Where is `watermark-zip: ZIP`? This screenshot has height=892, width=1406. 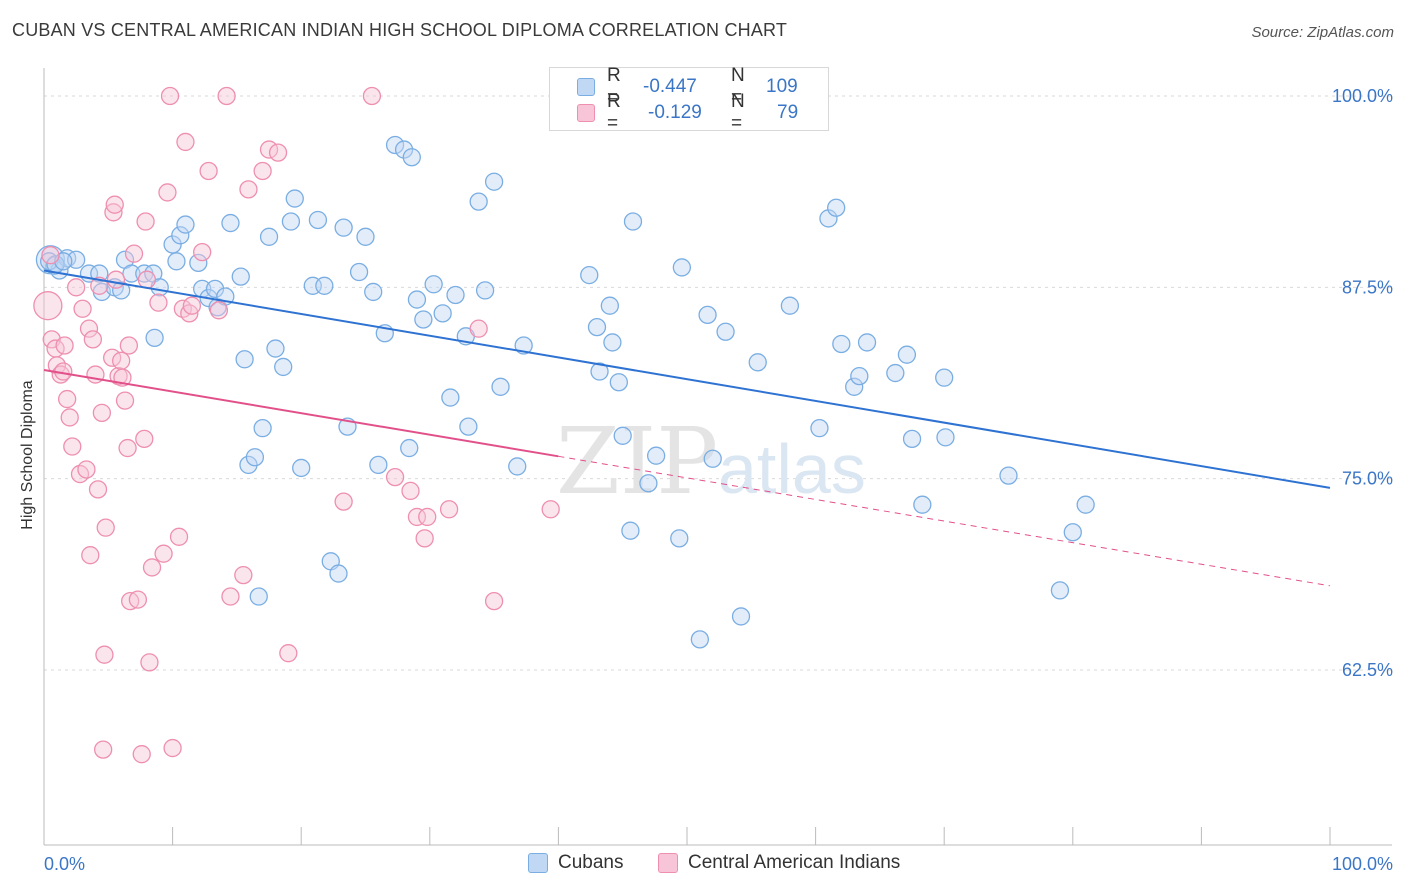 watermark-zip: ZIP is located at coordinates (637, 461).